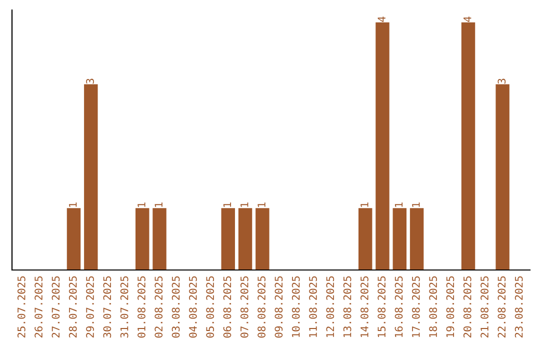 The width and height of the screenshot is (540, 340). What do you see at coordinates (192, 307) in the screenshot?
I see `x-tick-label: 04.08.2025` at bounding box center [192, 307].